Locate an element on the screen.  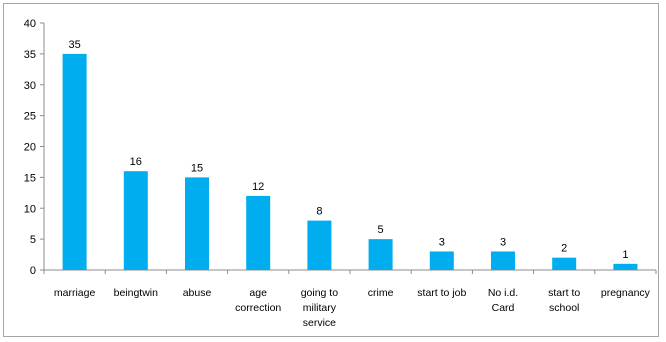
category-label: beingtwin is located at coordinates (136, 293).